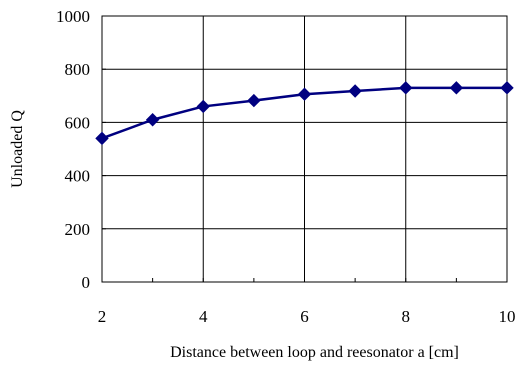 This screenshot has height=367, width=520. Describe the element at coordinates (304, 316) in the screenshot. I see `x-tick-label: 6` at that location.